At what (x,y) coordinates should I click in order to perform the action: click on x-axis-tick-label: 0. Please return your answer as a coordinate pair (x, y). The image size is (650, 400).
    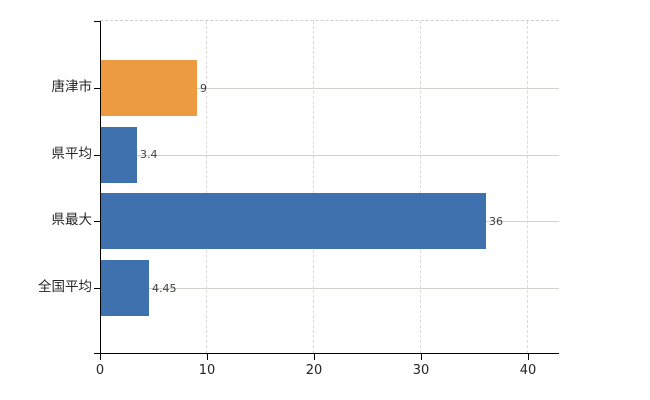
    Looking at the image, I should click on (100, 370).